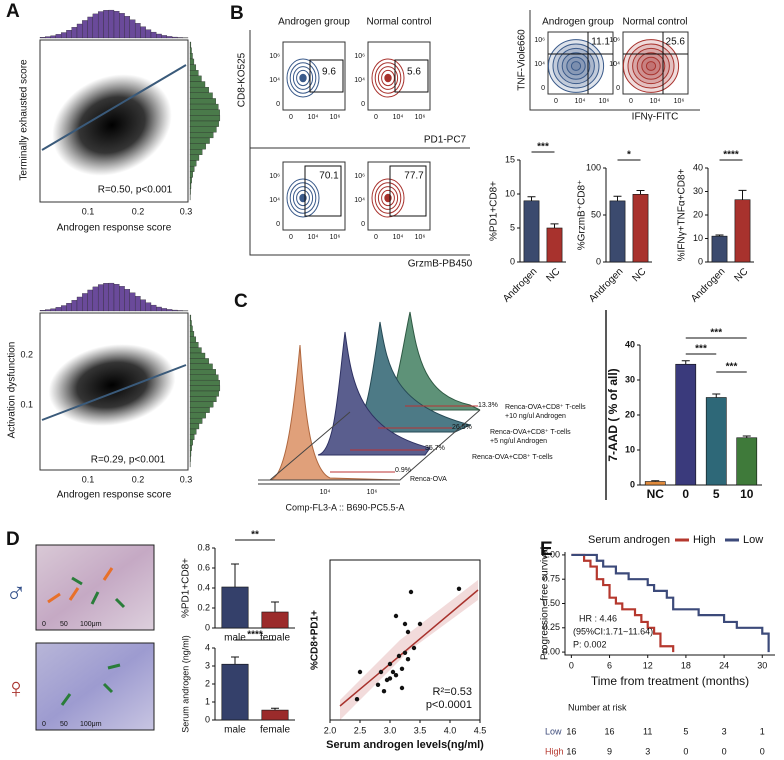 The image size is (784, 760). I want to click on x-tick-label: 0.3, so click(186, 211).